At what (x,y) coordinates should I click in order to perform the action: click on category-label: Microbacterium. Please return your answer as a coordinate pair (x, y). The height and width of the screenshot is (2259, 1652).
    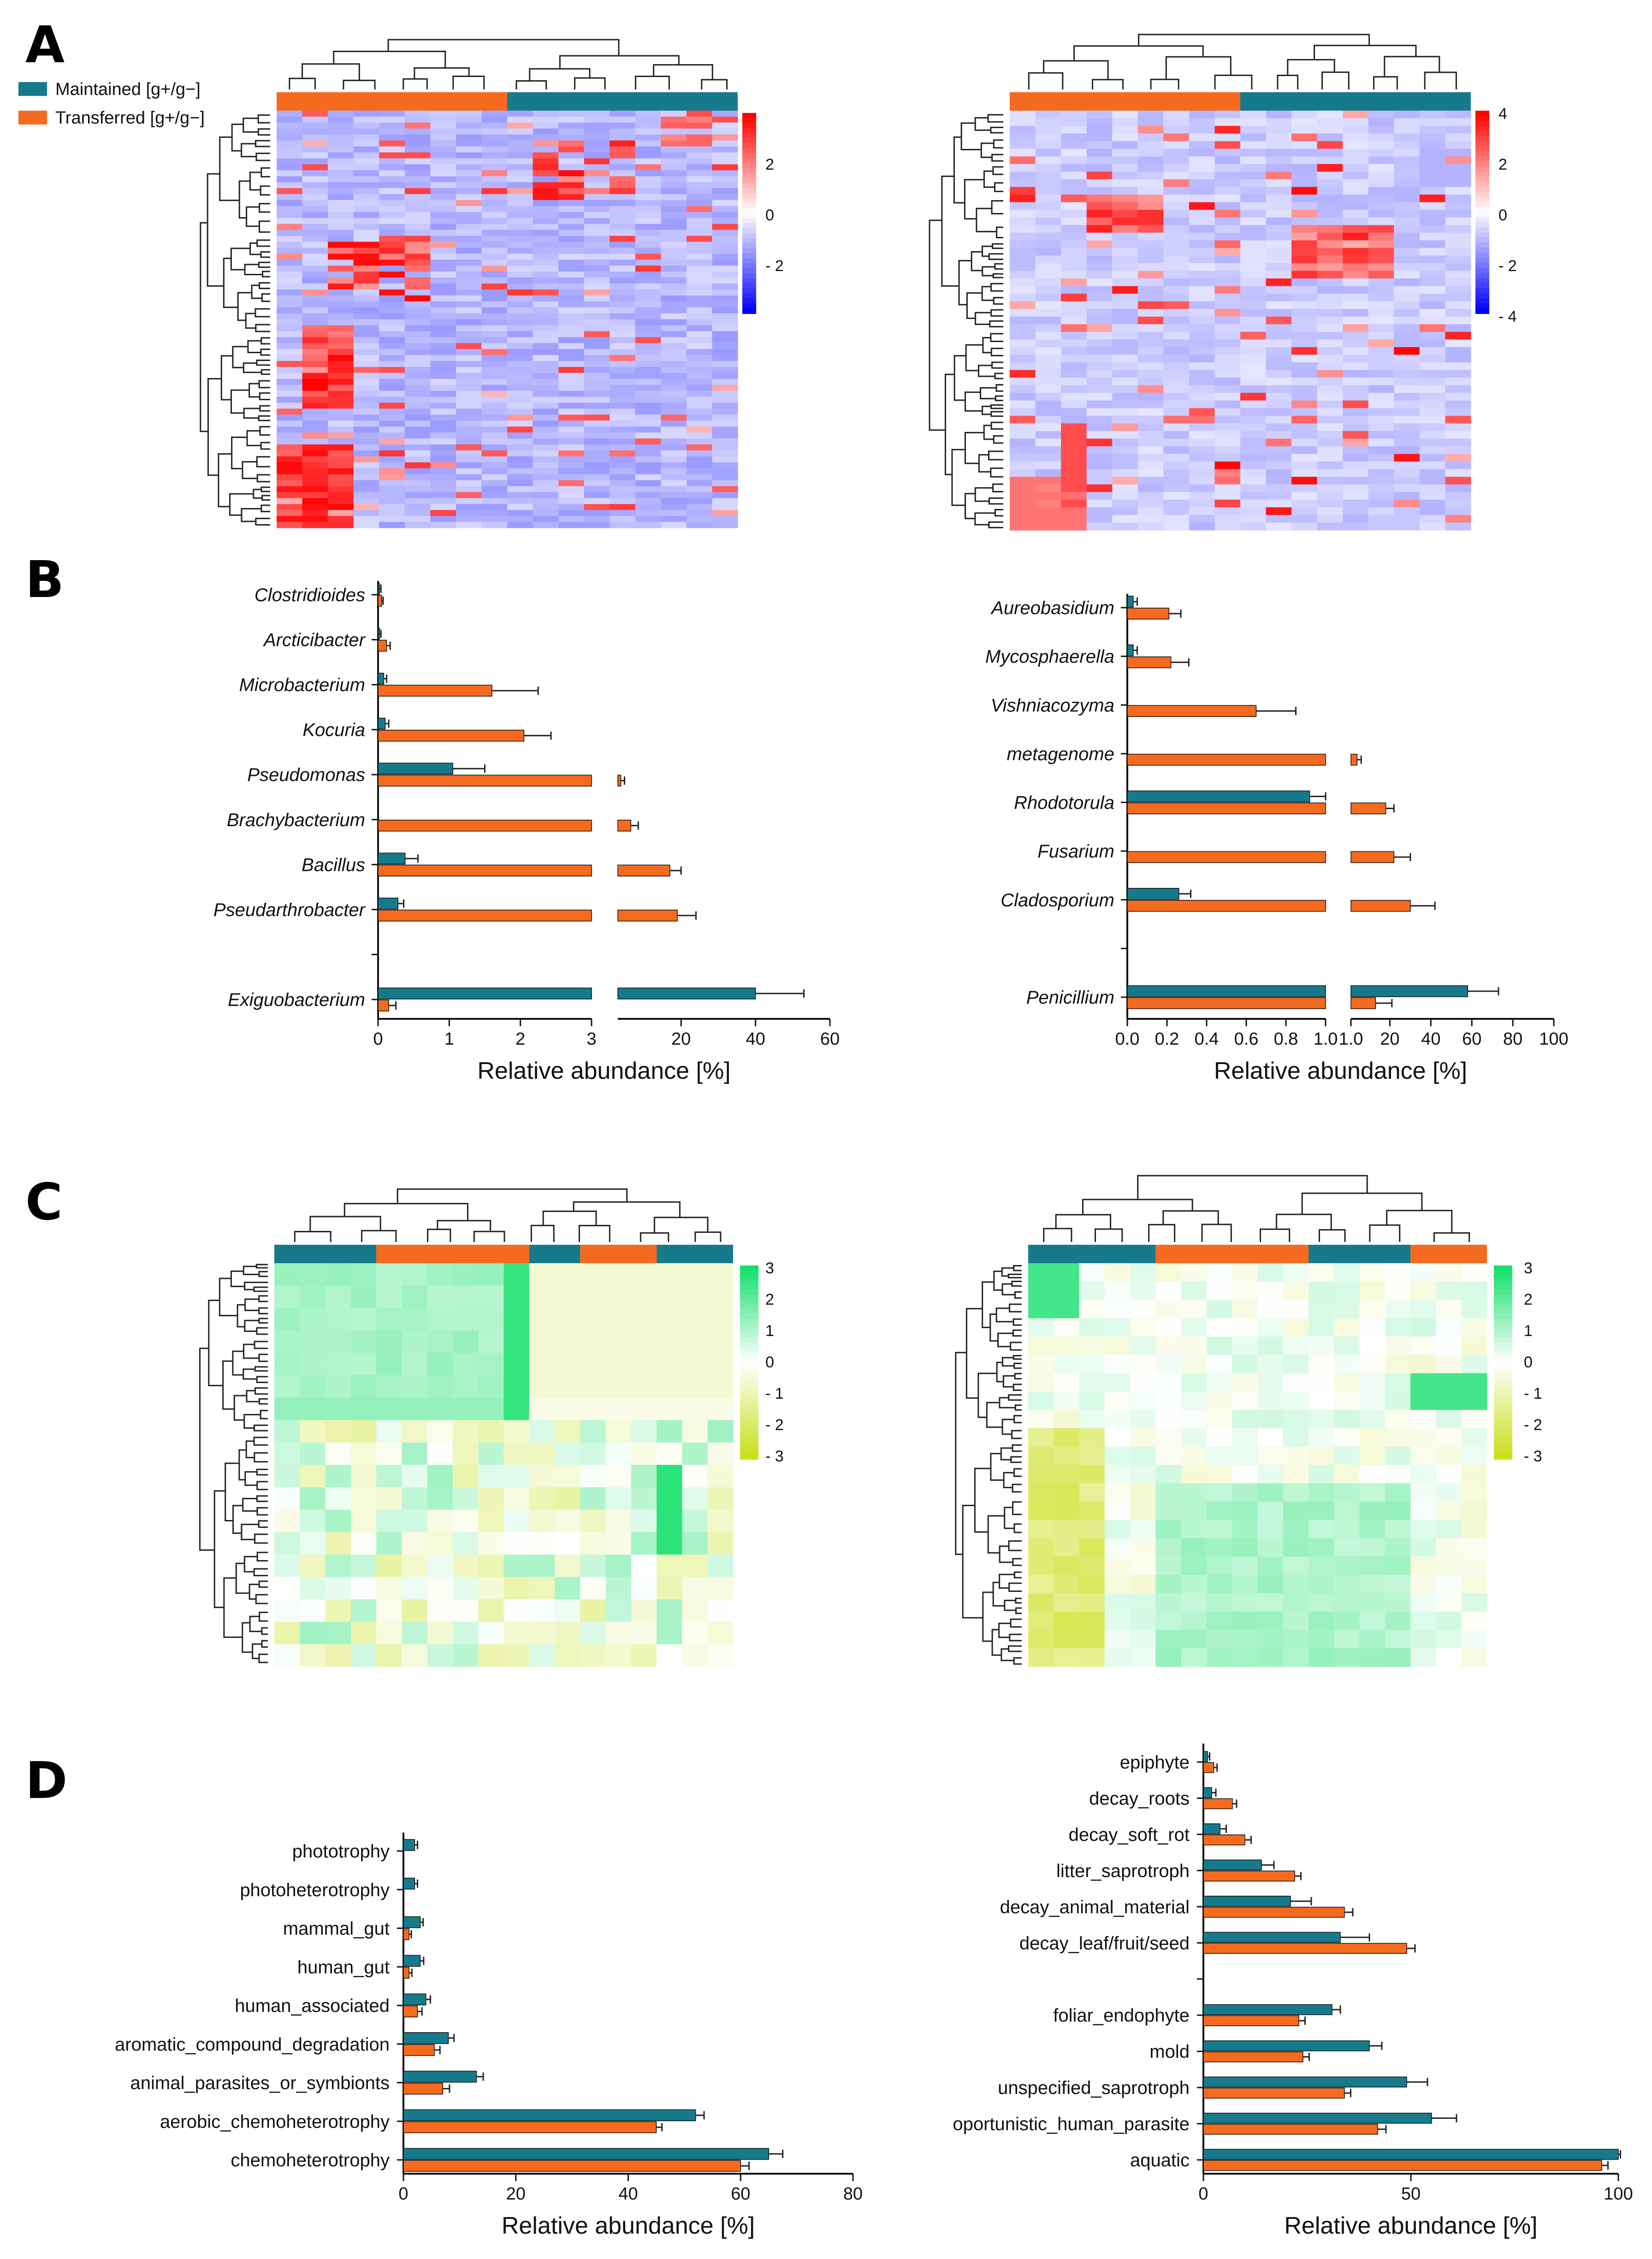
    Looking at the image, I should click on (302, 685).